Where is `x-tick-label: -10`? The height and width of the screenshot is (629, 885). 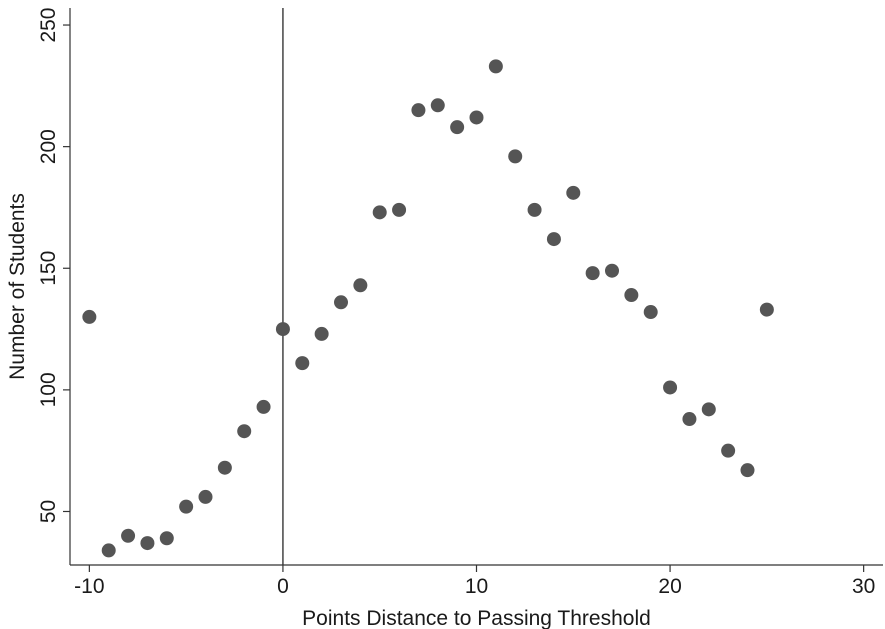
x-tick-label: -10 is located at coordinates (89, 586).